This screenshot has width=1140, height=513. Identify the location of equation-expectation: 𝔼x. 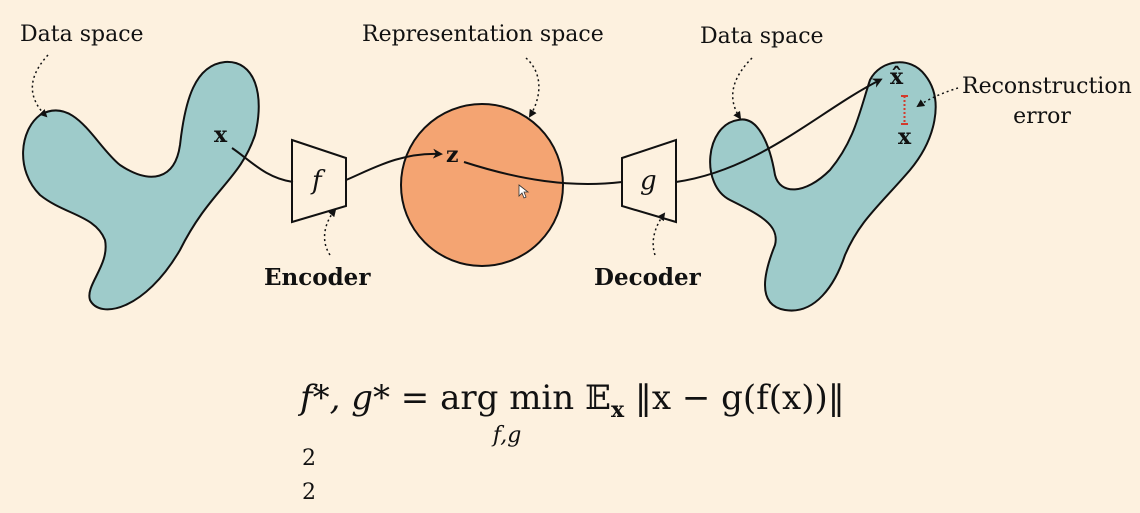
(604, 398).